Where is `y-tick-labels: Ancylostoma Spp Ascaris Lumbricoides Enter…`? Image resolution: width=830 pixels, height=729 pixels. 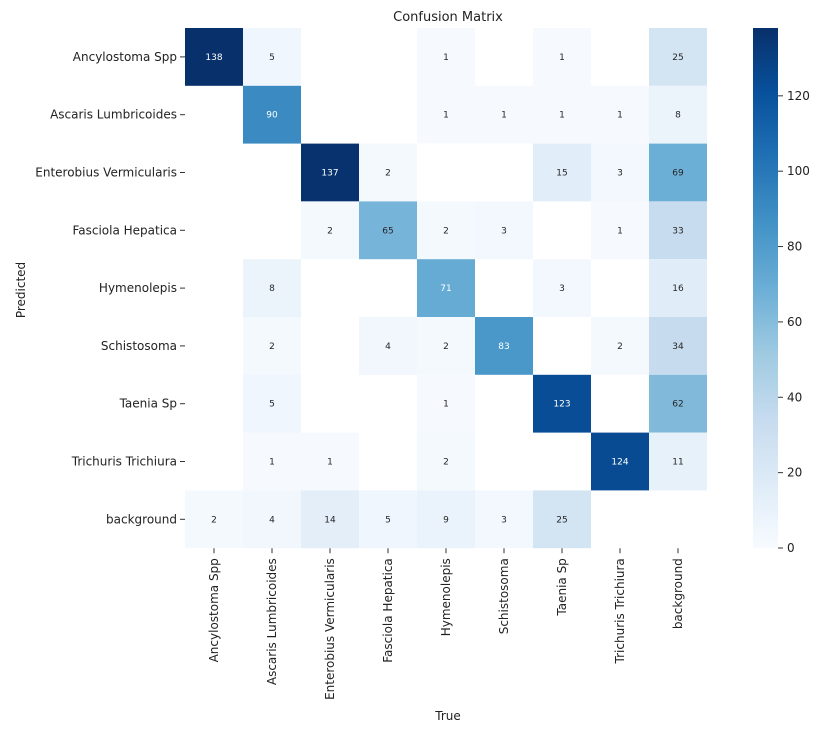
y-tick-labels: Ancylostoma Spp Ascaris Lumbricoides Enter… is located at coordinates (110, 288).